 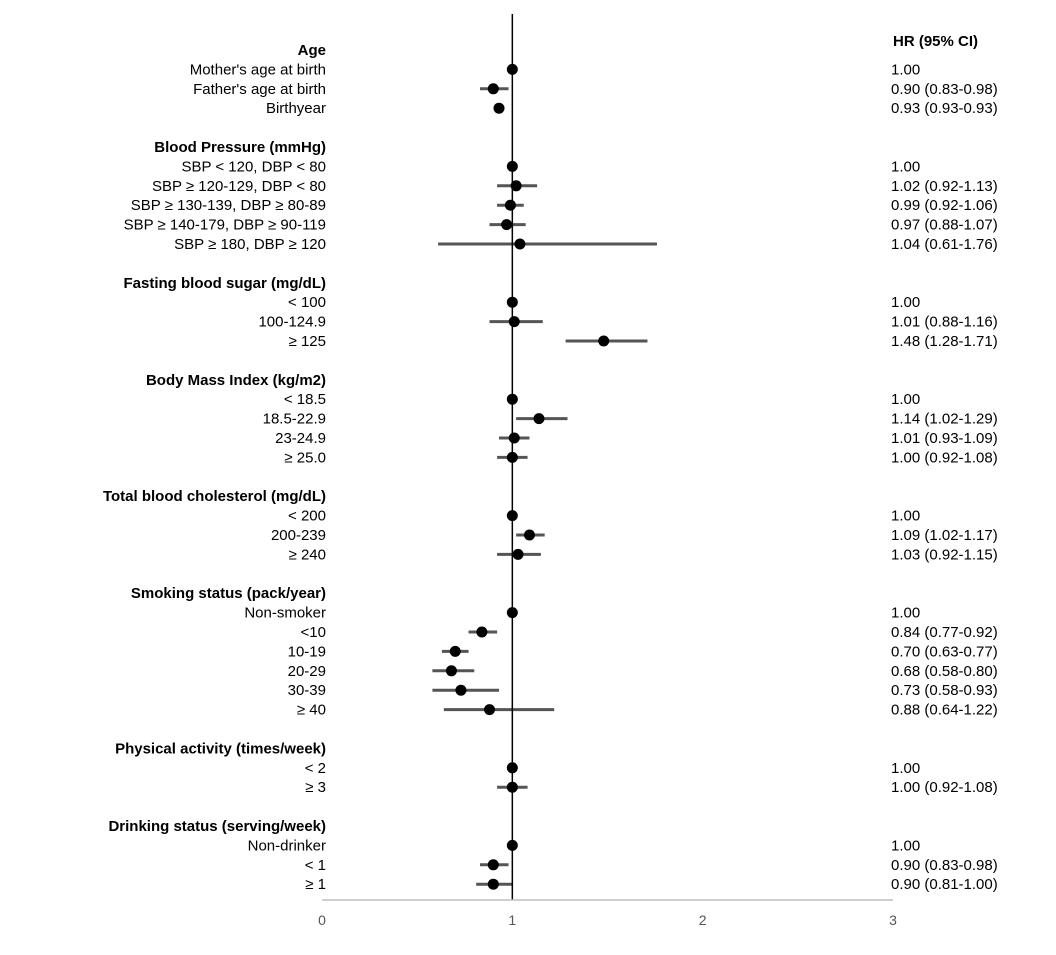 What do you see at coordinates (312, 50) in the screenshot?
I see `group-title: Age` at bounding box center [312, 50].